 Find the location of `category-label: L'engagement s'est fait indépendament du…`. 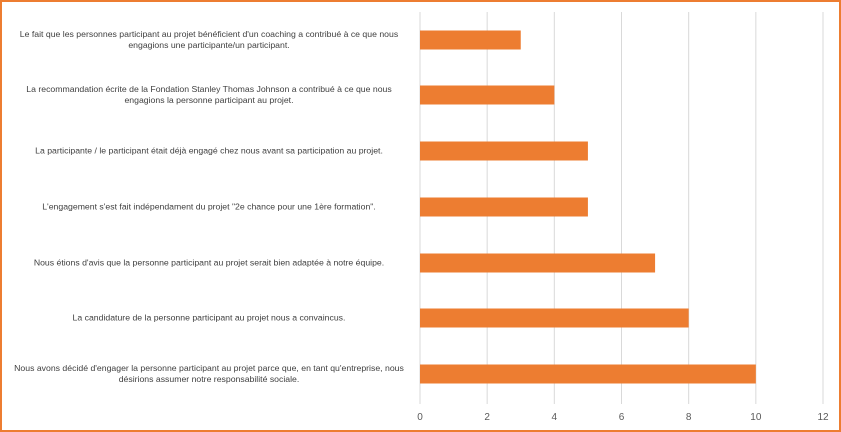

category-label: L'engagement s'est fait indépendament du… is located at coordinates (209, 206).